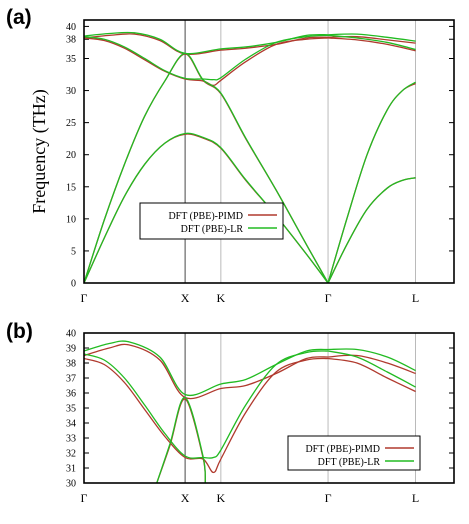  Describe the element at coordinates (73, 284) in the screenshot. I see `y-tick-label: 0` at that location.